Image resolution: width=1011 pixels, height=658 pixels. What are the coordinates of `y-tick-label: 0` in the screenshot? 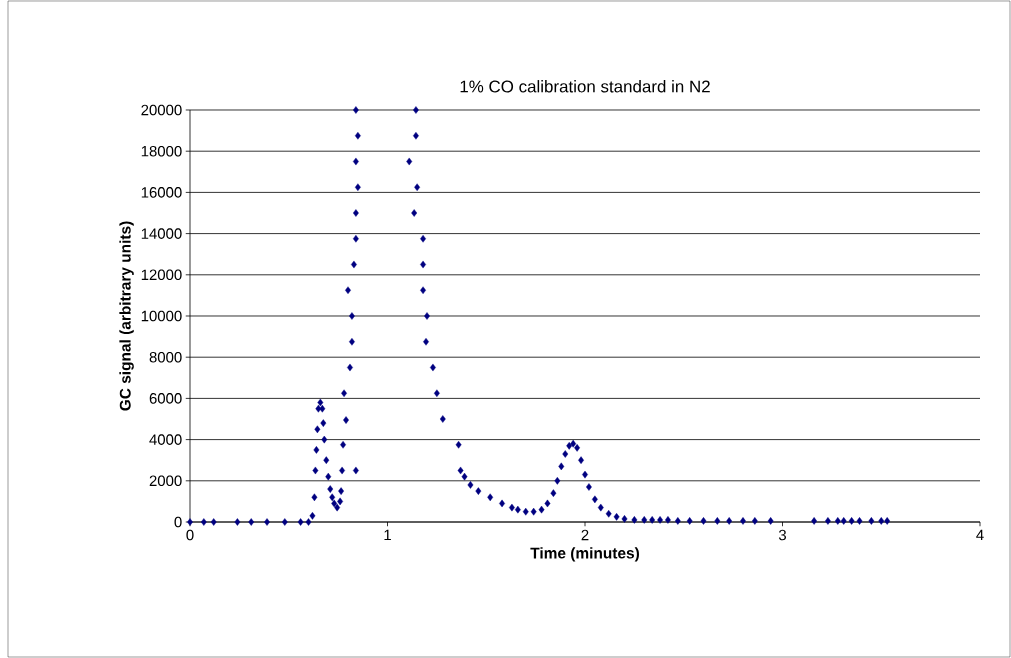 It's located at (178, 522).